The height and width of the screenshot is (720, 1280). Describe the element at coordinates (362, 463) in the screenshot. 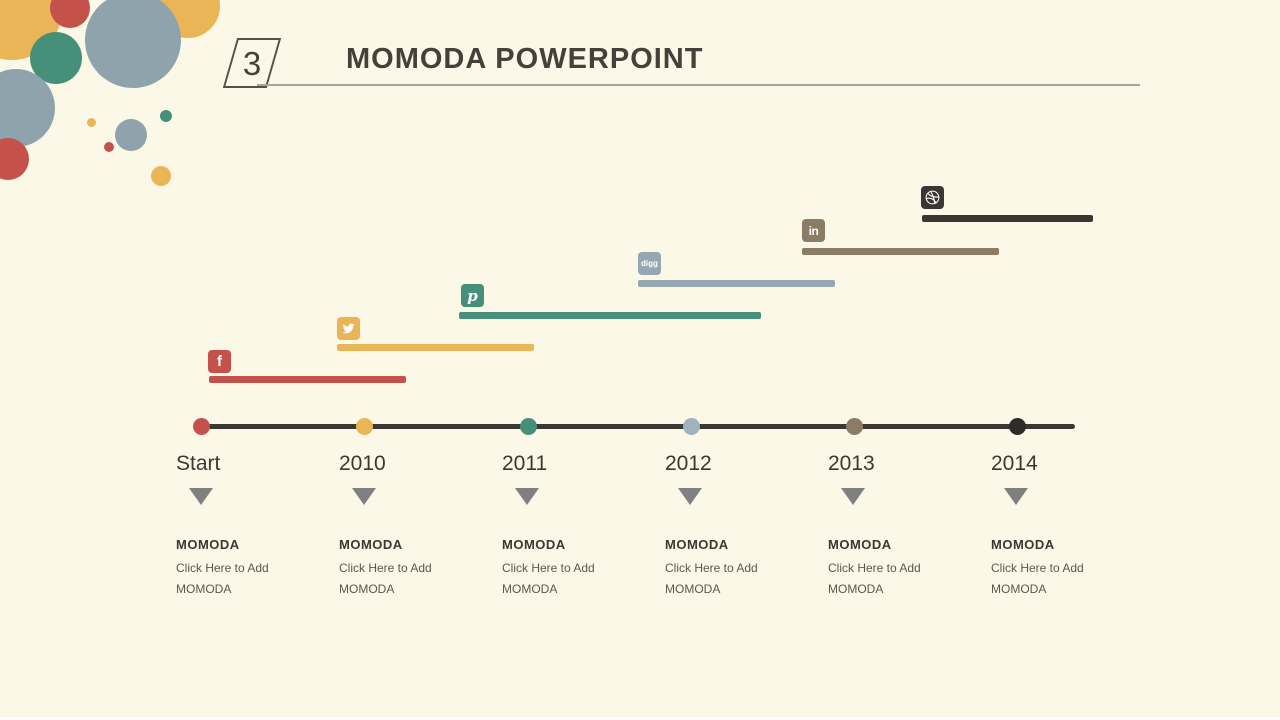

I see `milestone-label: 2010` at that location.